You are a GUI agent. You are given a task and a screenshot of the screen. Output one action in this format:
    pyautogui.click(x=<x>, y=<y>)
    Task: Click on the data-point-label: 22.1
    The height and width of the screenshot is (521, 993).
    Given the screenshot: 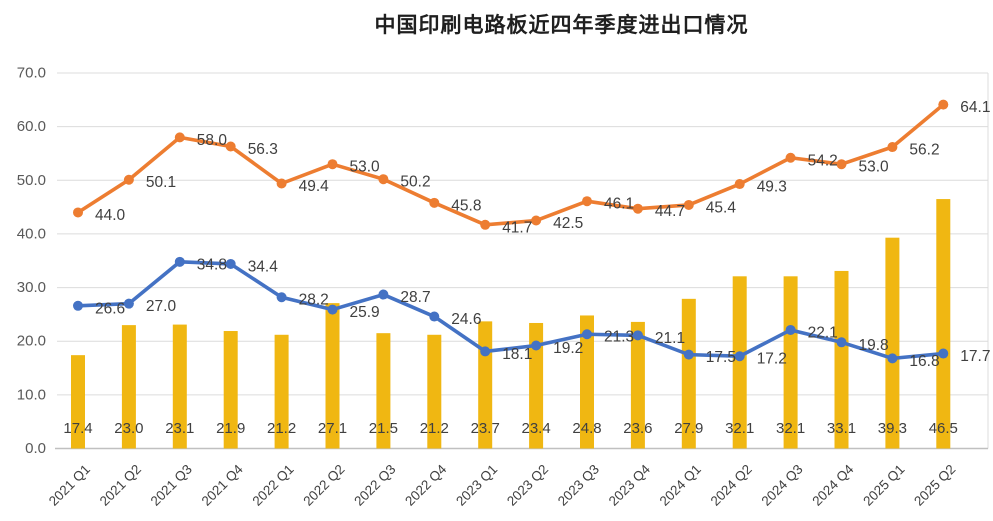 What is the action you would take?
    pyautogui.click(x=823, y=332)
    